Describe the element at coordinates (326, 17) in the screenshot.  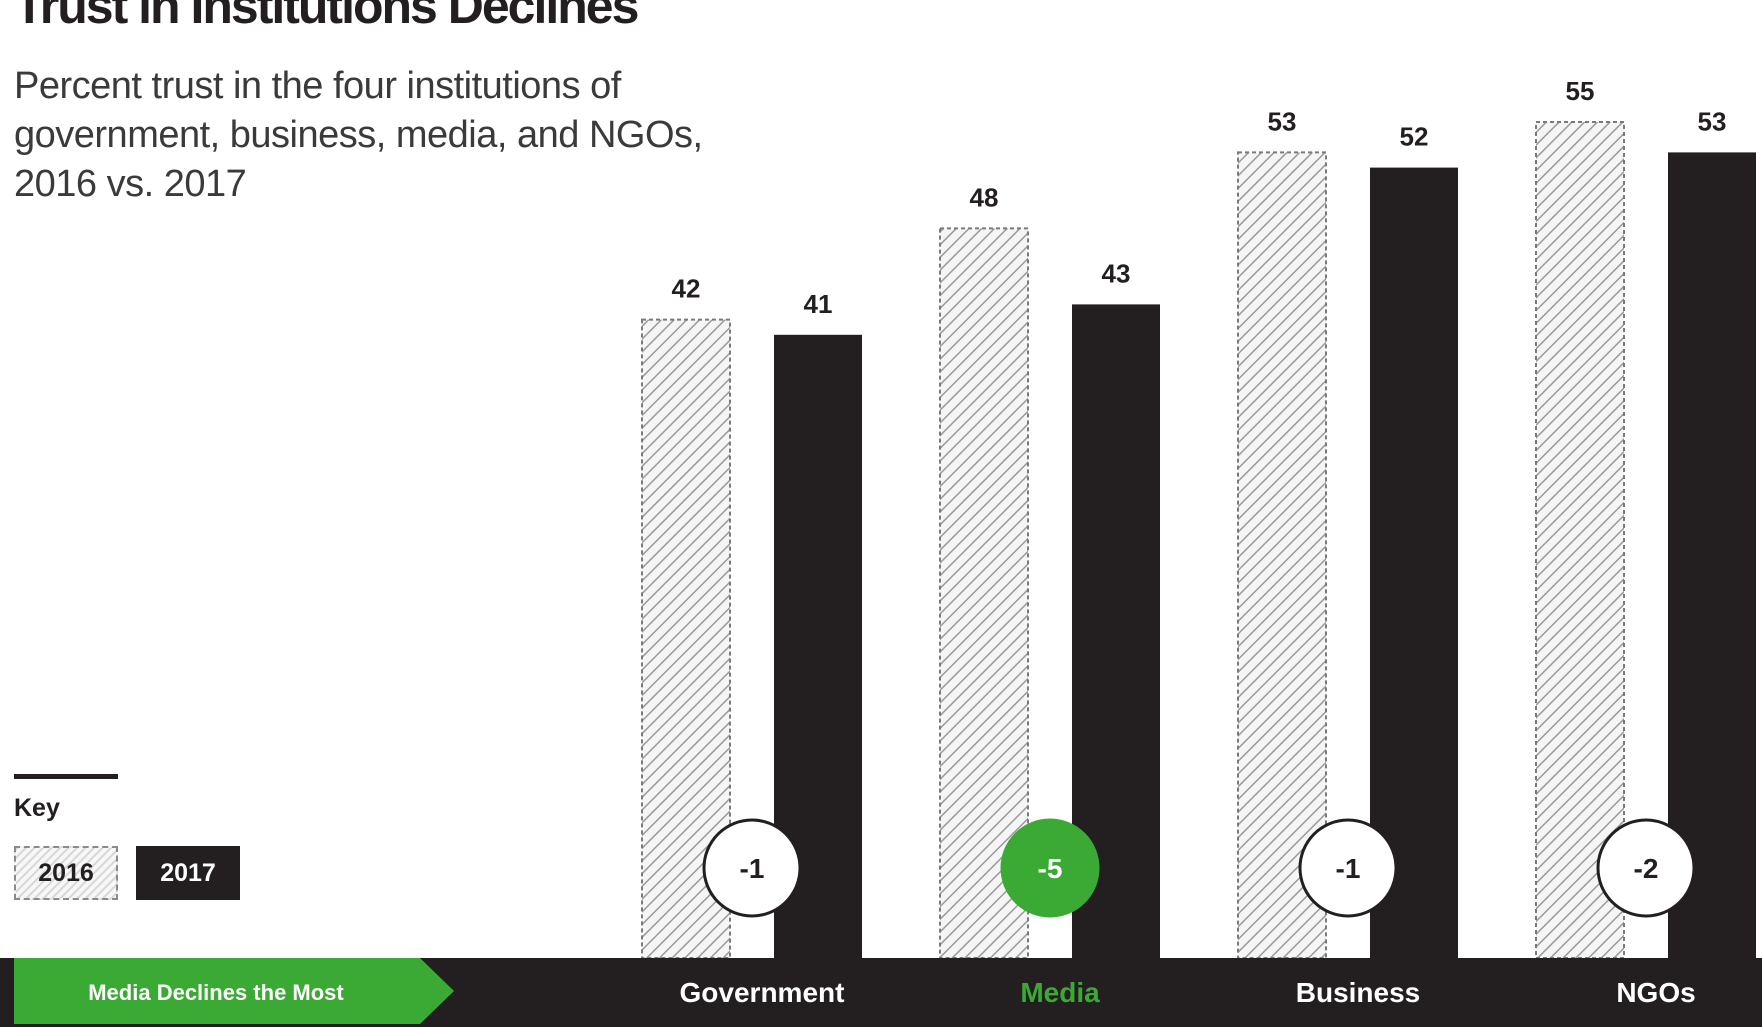
I see `chart-title: Trust in Institutions Declines` at that location.